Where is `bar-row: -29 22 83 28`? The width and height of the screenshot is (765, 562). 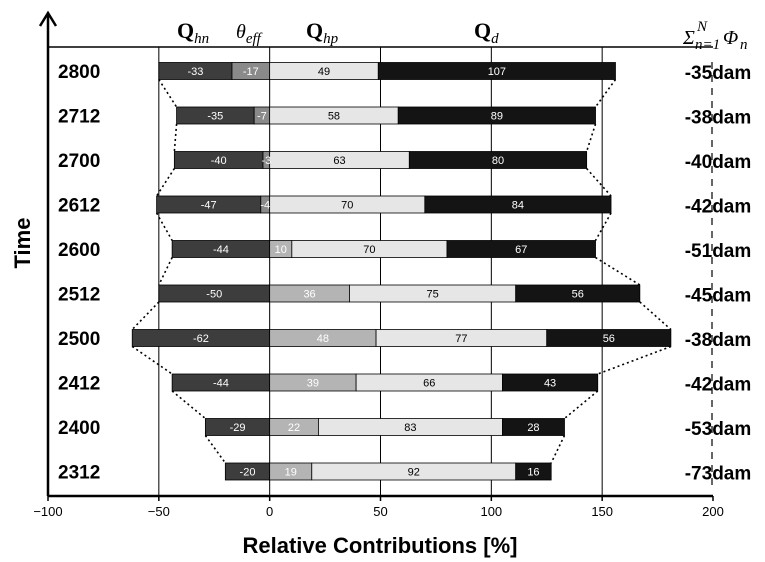
bar-row: -29 22 83 28 is located at coordinates (384, 427).